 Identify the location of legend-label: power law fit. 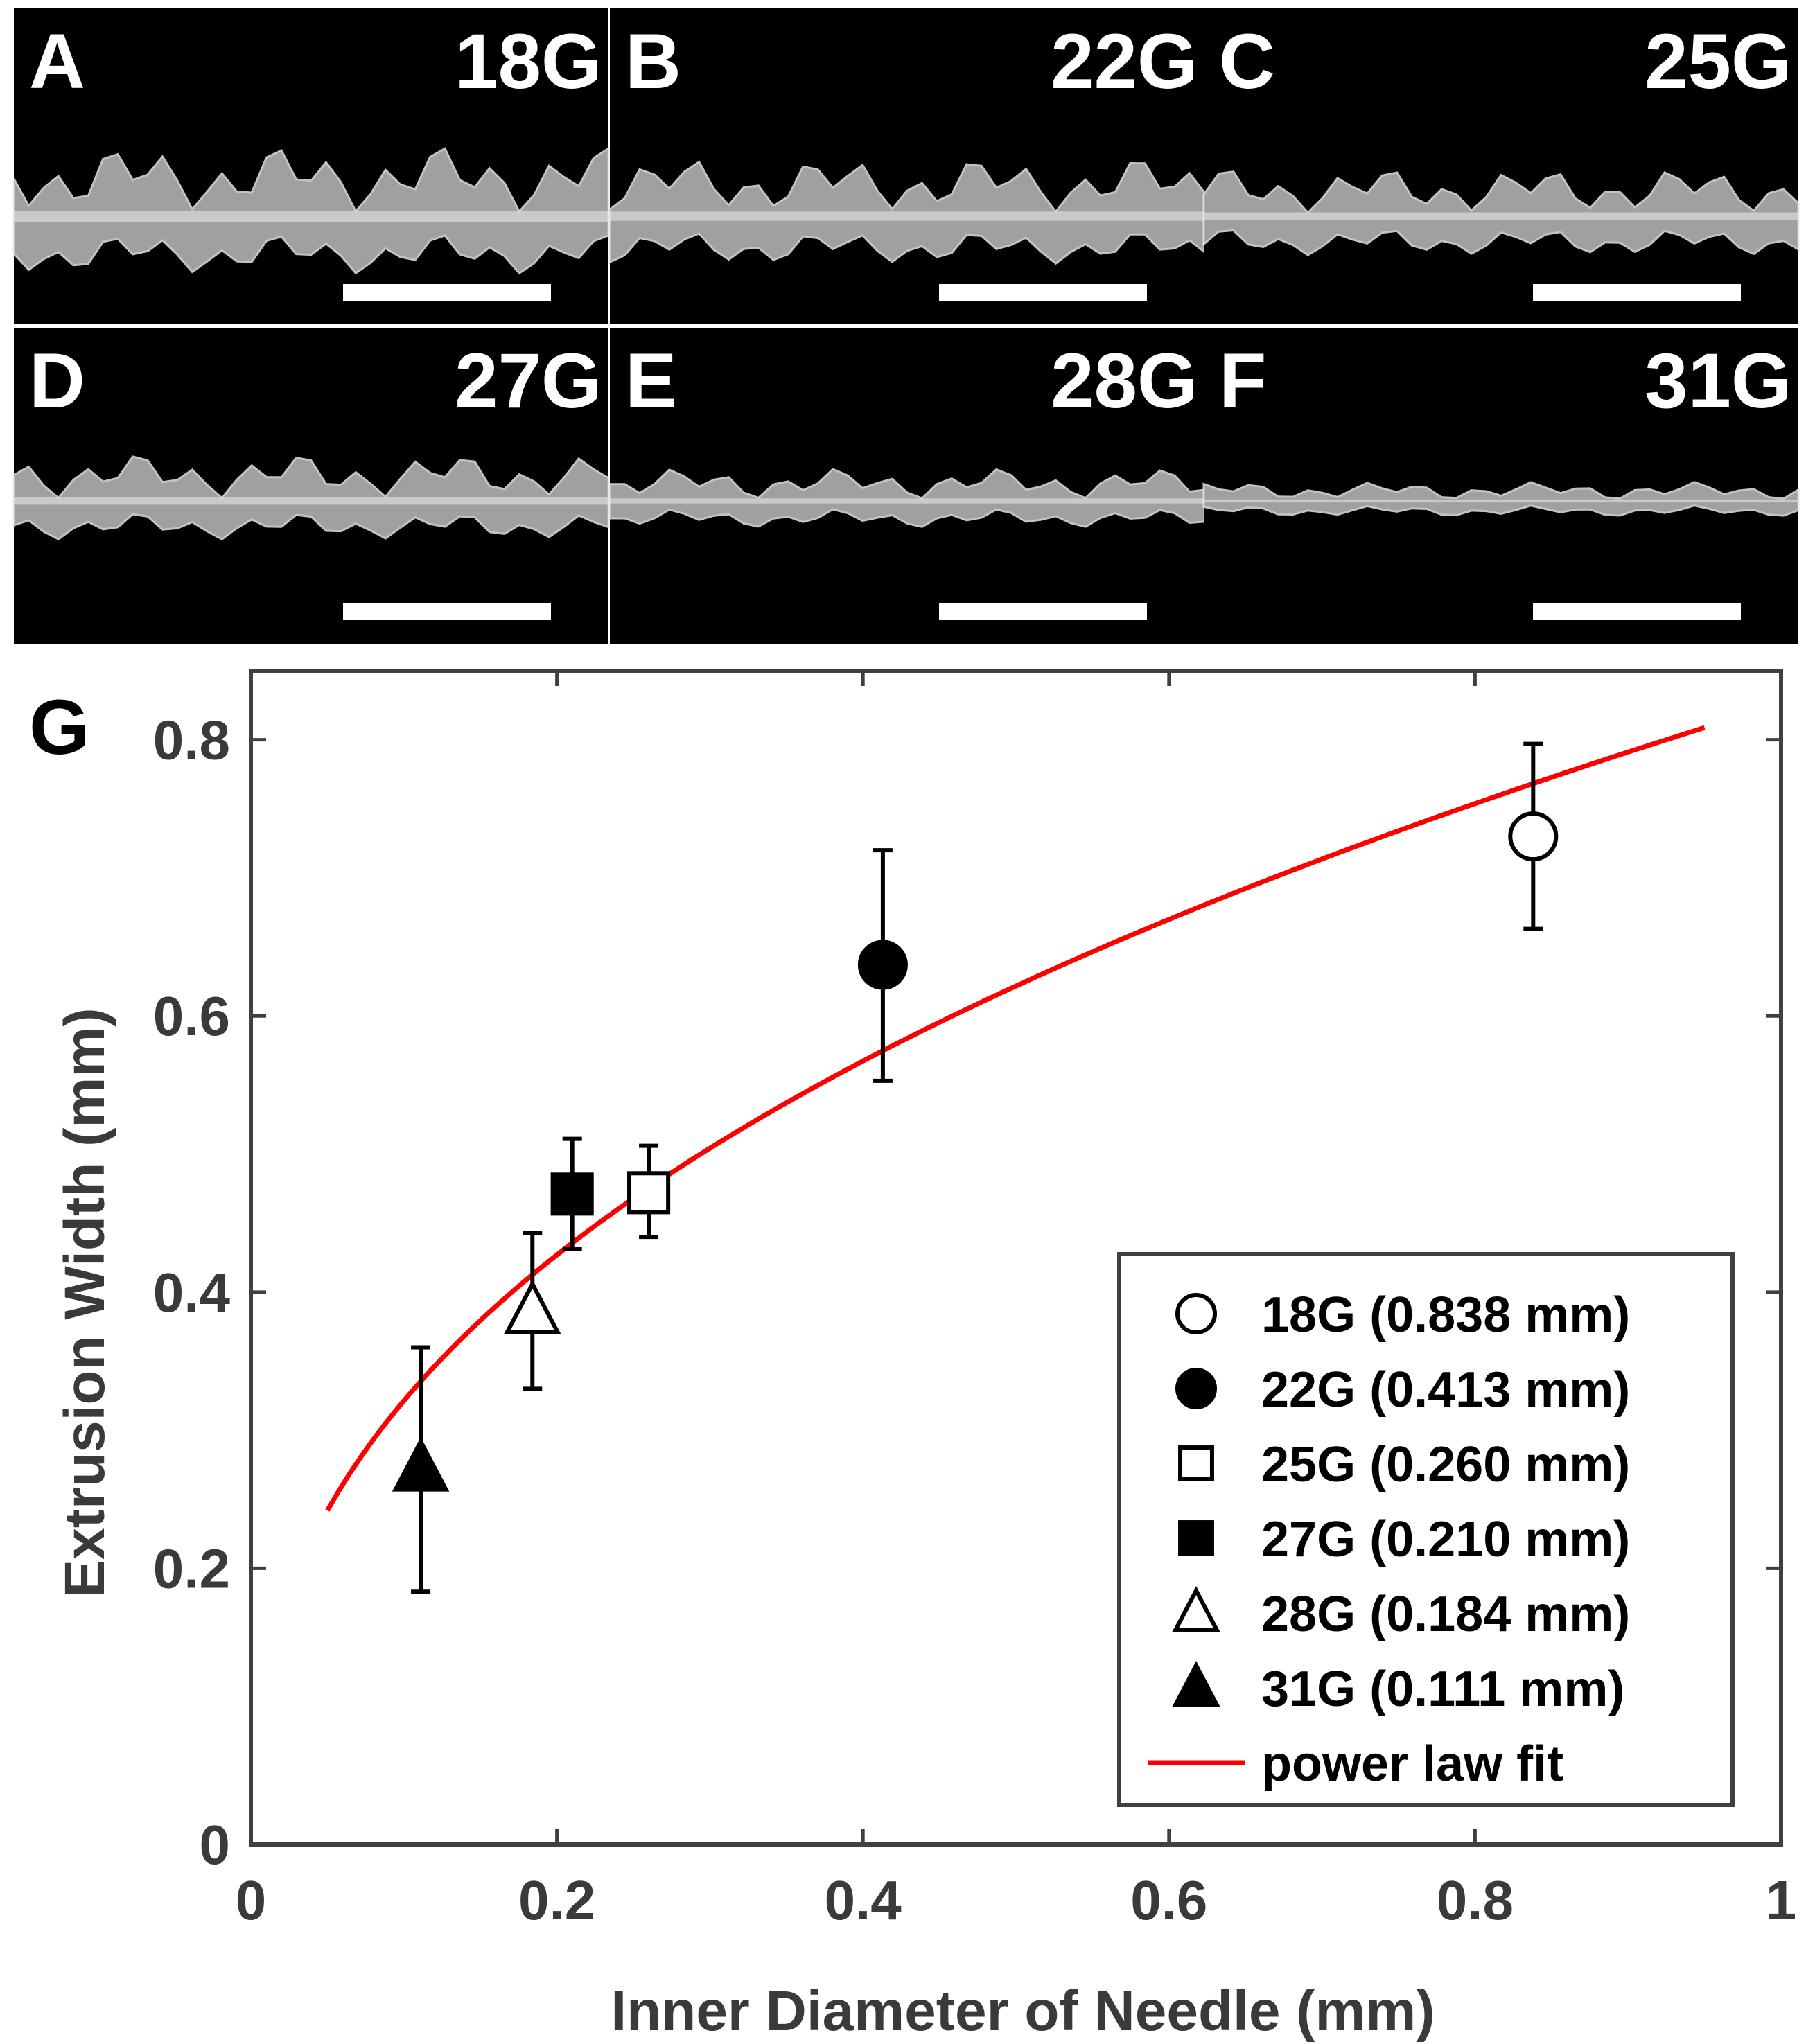
(1412, 1764).